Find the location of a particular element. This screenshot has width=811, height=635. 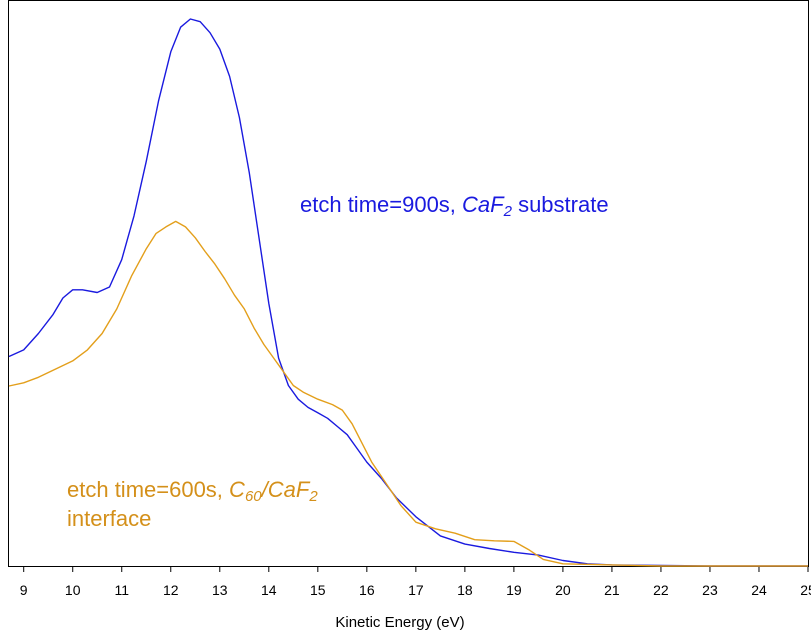

x-tick-label: 20 is located at coordinates (563, 590).